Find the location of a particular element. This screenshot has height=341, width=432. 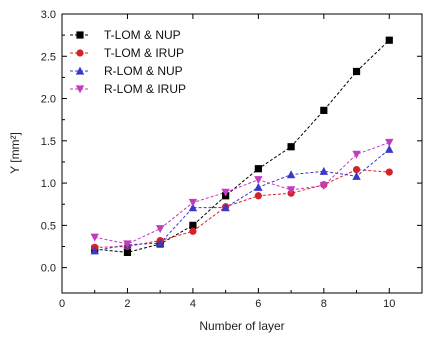

legend-marker-t-lom-nup is located at coordinates (80, 35).